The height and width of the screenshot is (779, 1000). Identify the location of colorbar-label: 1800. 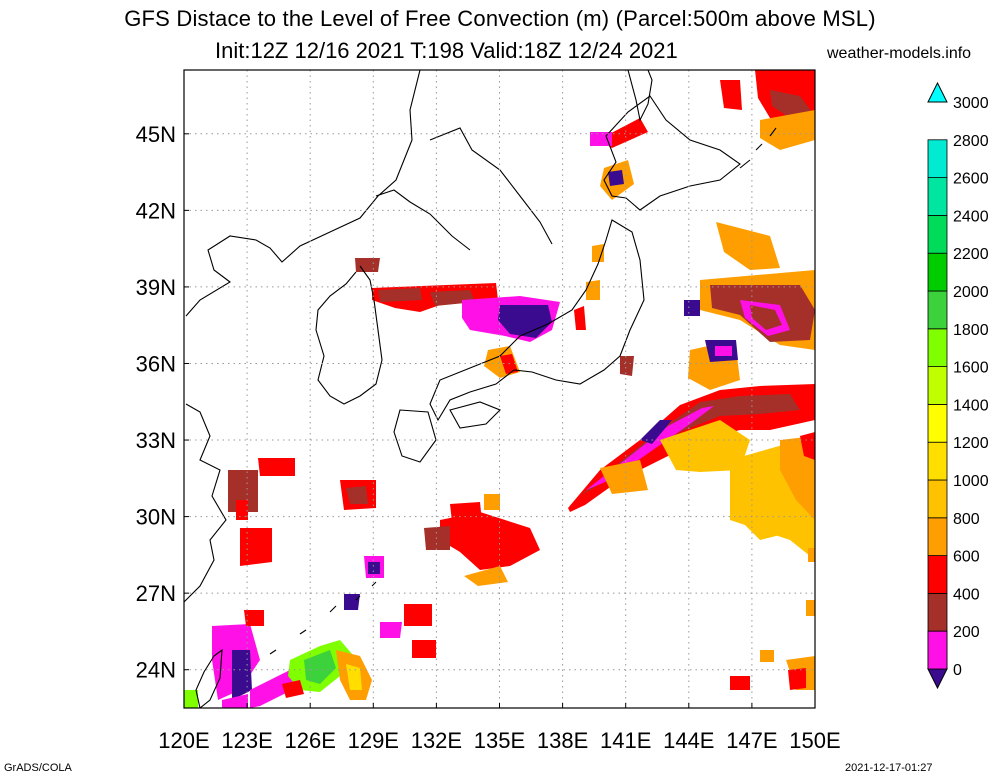
(971, 330).